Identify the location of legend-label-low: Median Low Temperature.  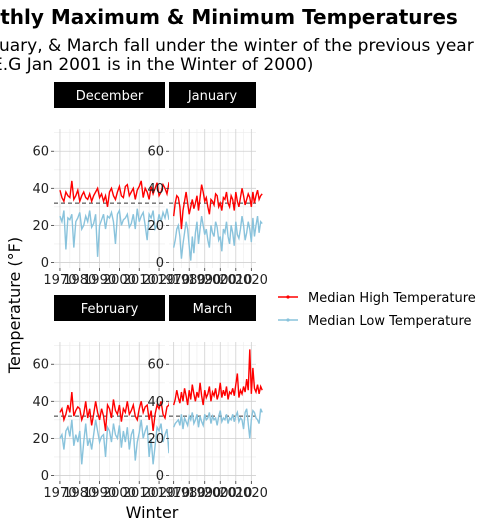
(390, 321).